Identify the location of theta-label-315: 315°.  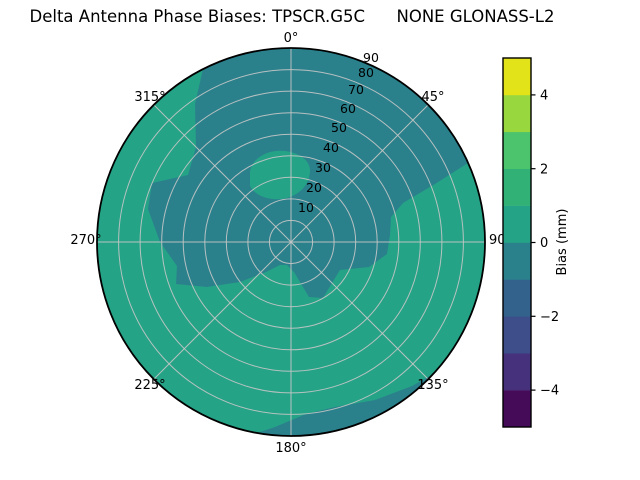
(149, 97).